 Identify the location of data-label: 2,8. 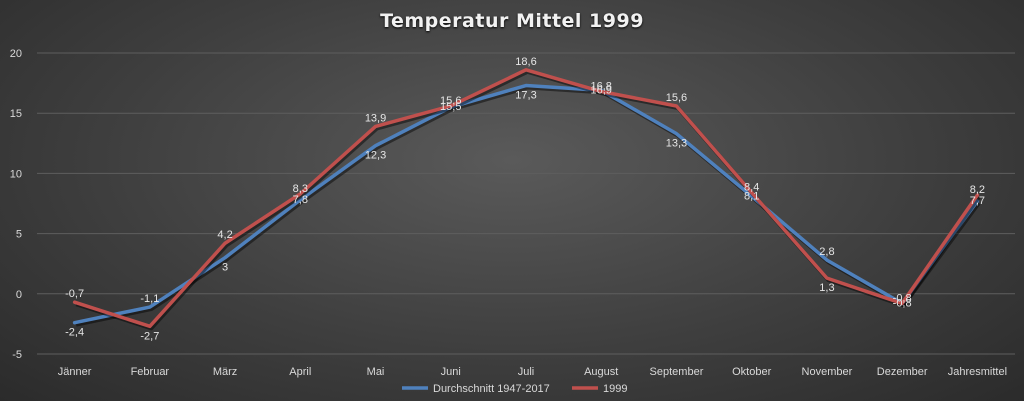
(826, 252).